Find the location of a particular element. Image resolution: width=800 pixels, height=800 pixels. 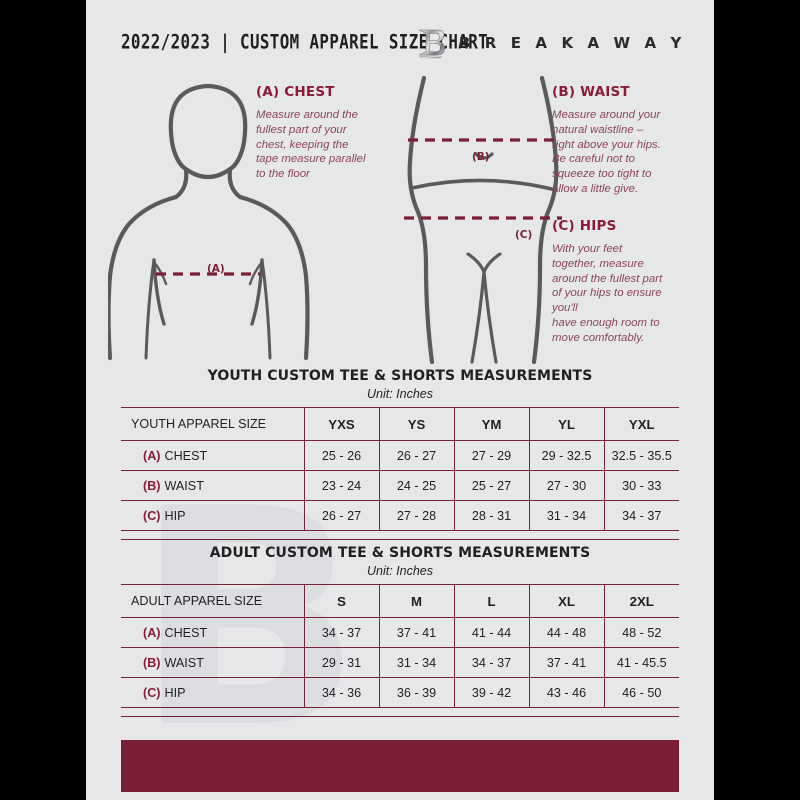

size-column-header: XL is located at coordinates (566, 601).